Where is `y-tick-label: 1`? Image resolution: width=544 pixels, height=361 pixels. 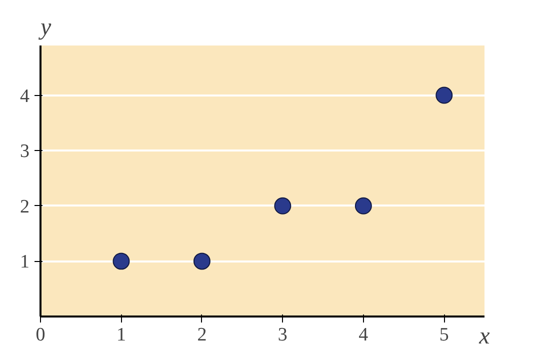 y-tick-label: 1 is located at coordinates (25, 262).